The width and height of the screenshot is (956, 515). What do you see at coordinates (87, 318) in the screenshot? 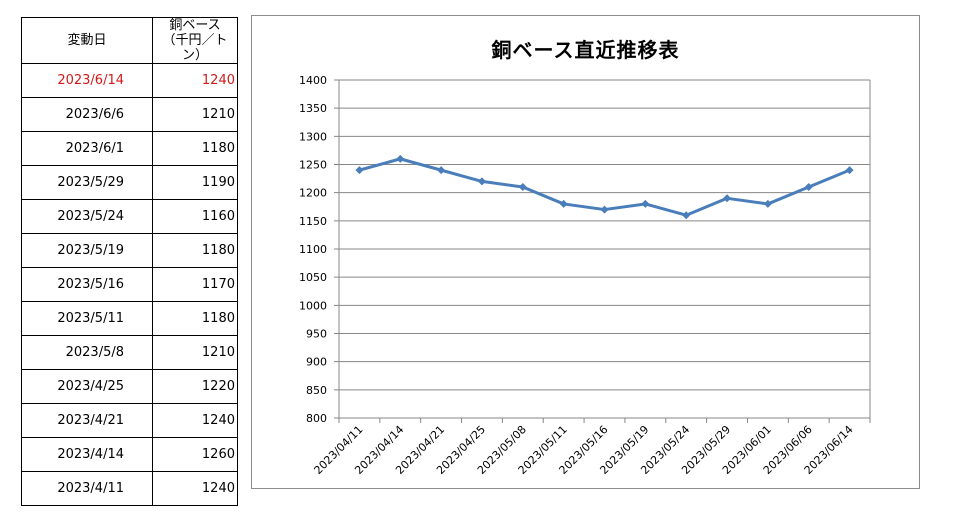
I see `row-date: 2023/5/11` at bounding box center [87, 318].